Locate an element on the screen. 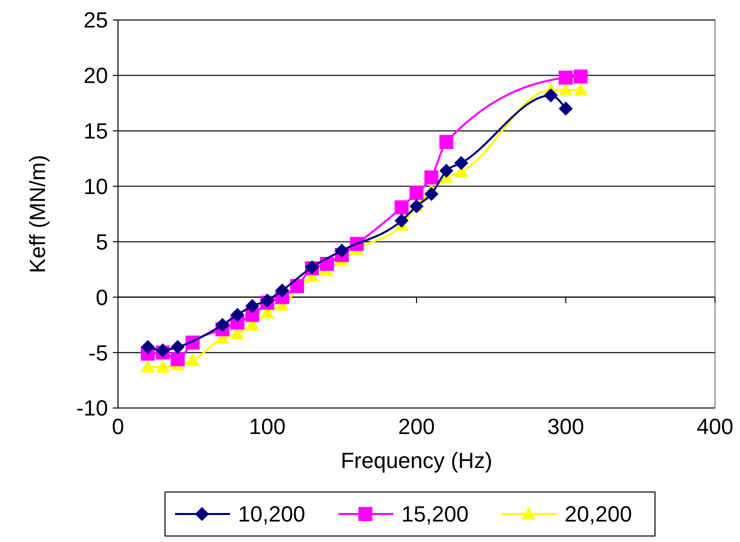 The height and width of the screenshot is (542, 740). y-tick-label: -5 is located at coordinates (98, 353).